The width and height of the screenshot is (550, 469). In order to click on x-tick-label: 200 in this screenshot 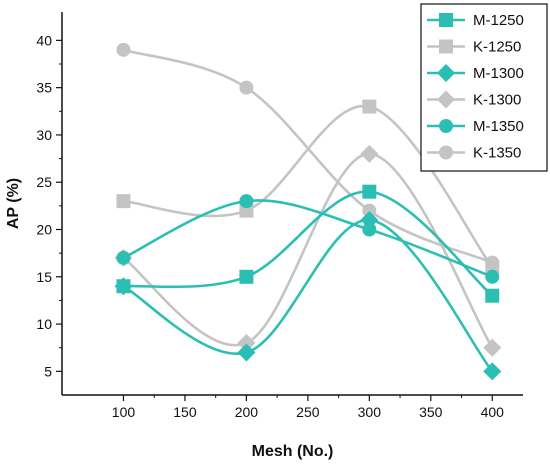, I will do `click(247, 412)`.